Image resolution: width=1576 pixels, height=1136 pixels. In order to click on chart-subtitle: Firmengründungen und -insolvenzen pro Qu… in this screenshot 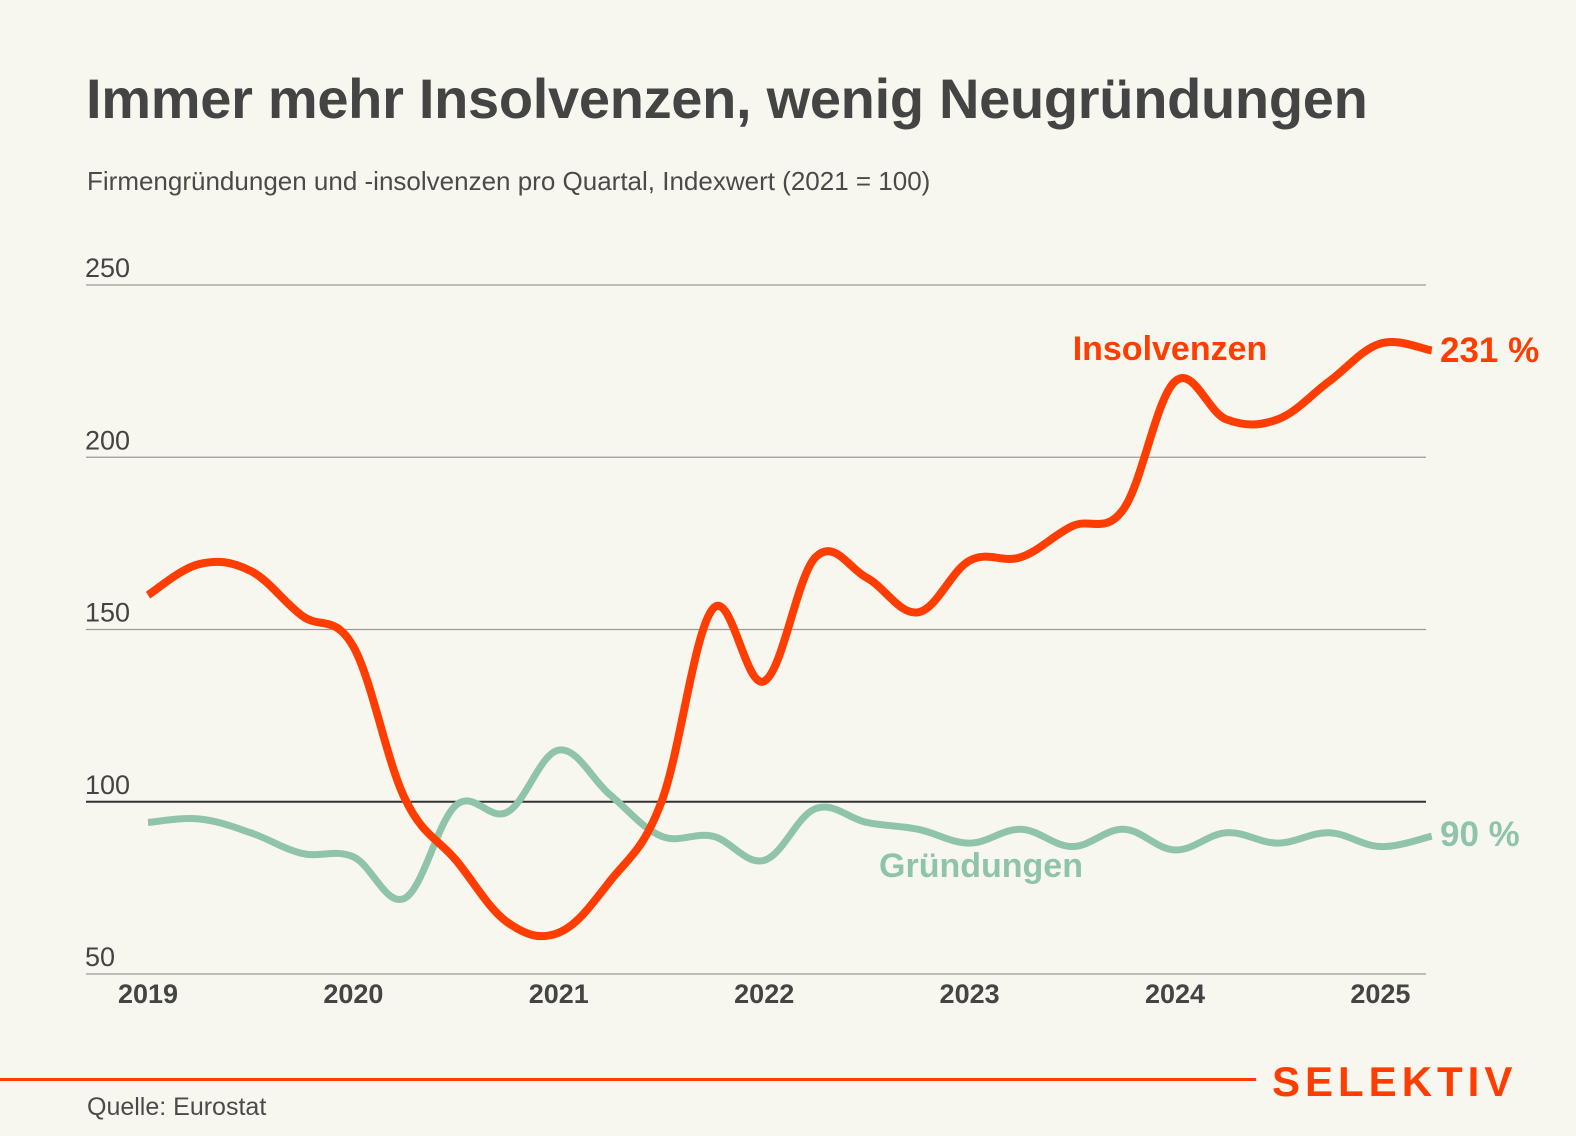, I will do `click(509, 181)`.